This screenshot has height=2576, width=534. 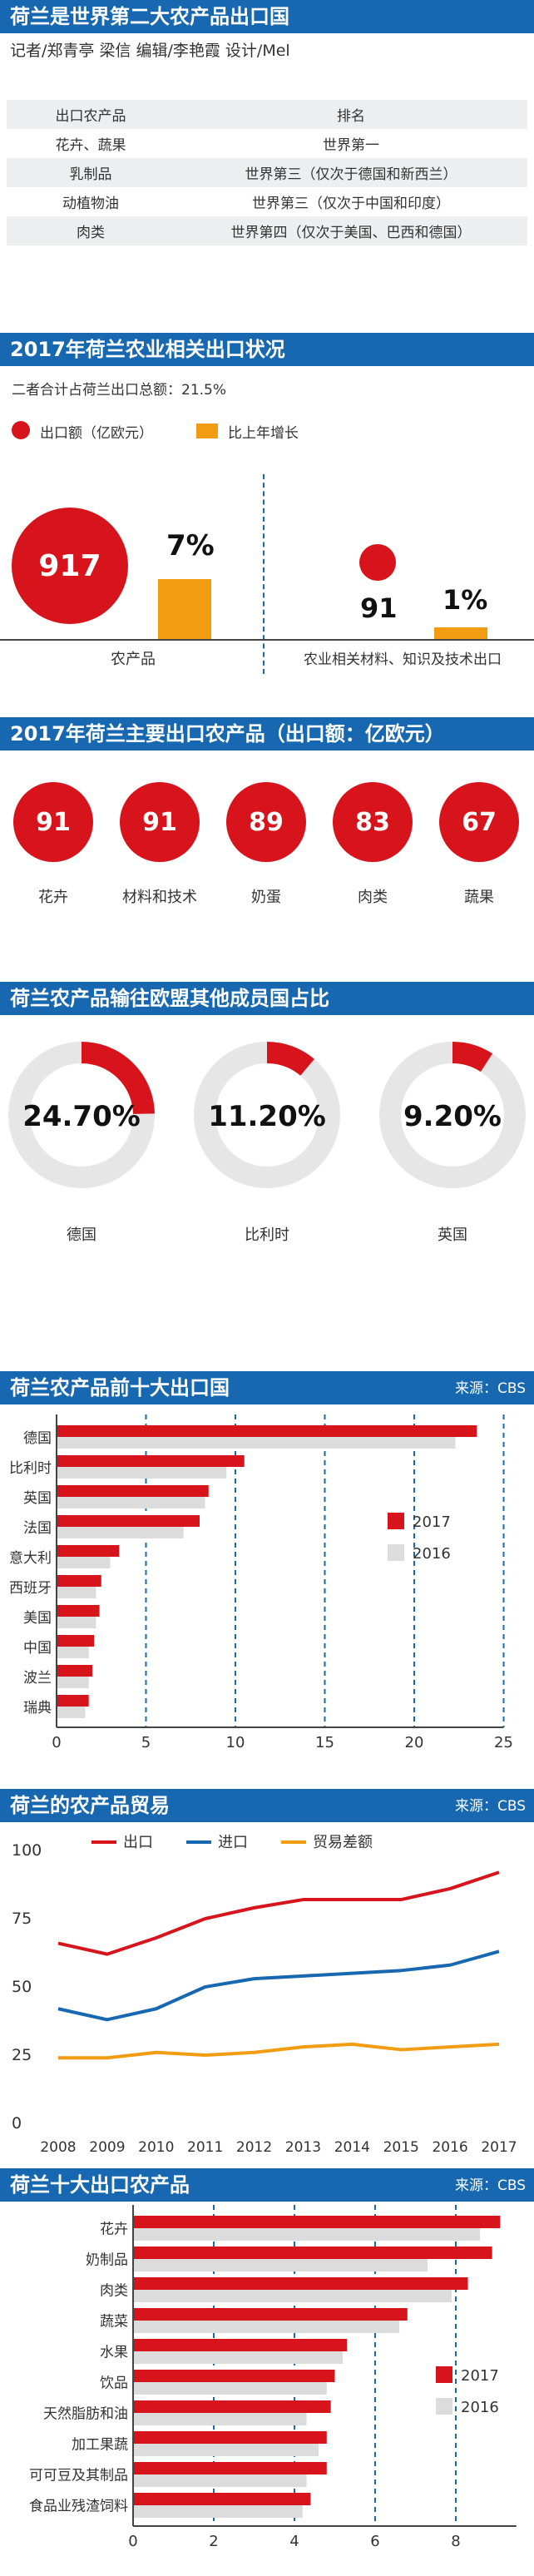 What do you see at coordinates (432, 1522) in the screenshot?
I see `legend-label: 2017` at bounding box center [432, 1522].